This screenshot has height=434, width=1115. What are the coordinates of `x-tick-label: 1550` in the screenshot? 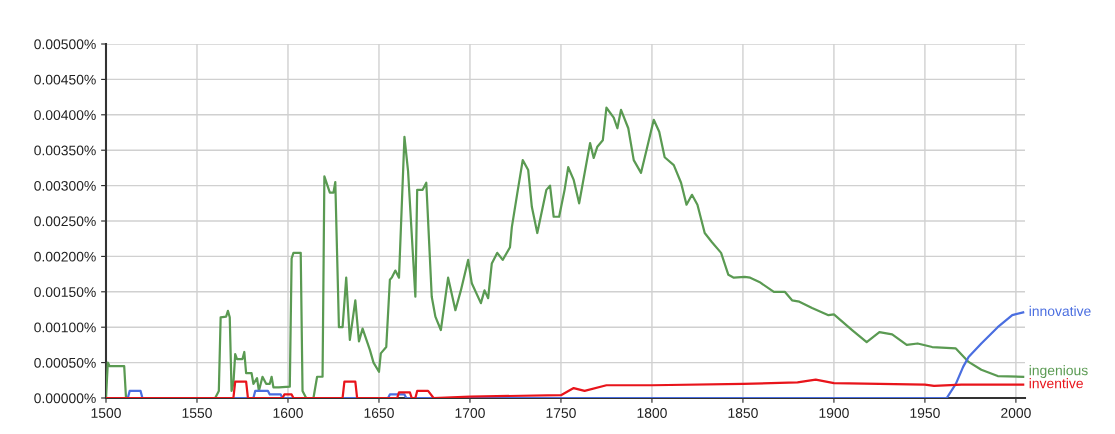 It's located at (197, 413).